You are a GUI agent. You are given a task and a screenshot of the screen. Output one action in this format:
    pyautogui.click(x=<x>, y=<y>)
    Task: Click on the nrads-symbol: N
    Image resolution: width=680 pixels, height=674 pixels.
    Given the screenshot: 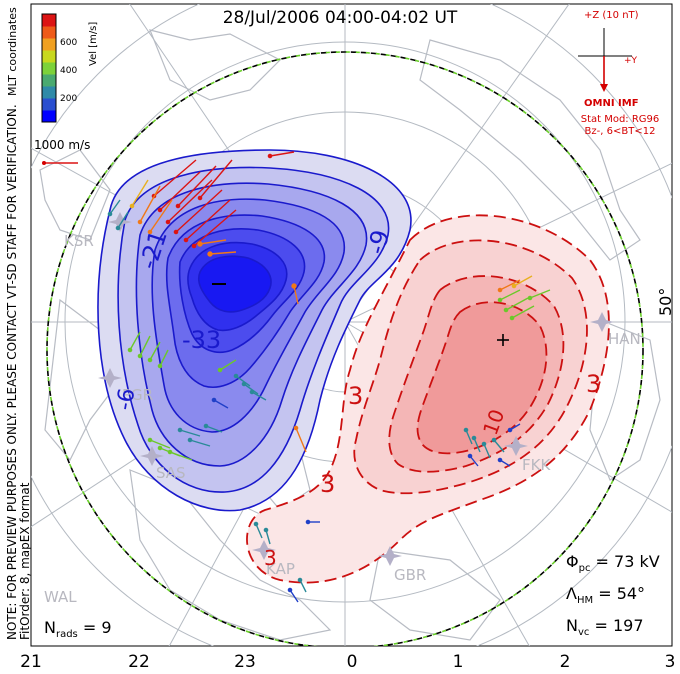 What is the action you would take?
    pyautogui.click(x=50, y=627)
    